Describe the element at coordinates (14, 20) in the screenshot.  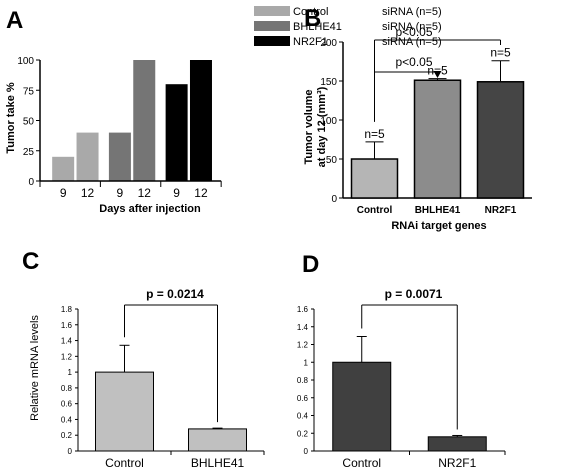
I see `panel-a-letter: A` at that location.